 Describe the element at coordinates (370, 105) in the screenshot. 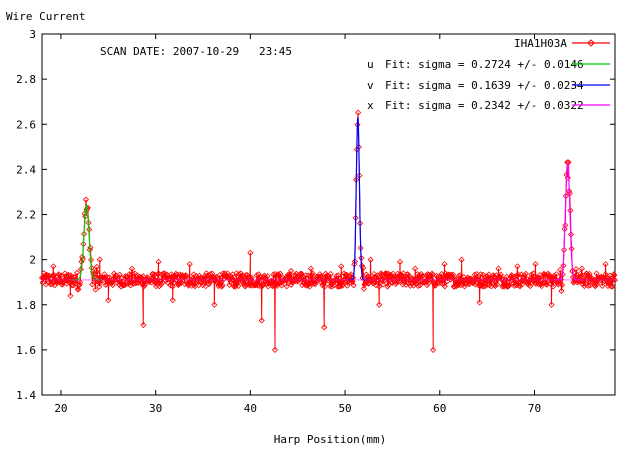

I see `legend-key: x` at that location.